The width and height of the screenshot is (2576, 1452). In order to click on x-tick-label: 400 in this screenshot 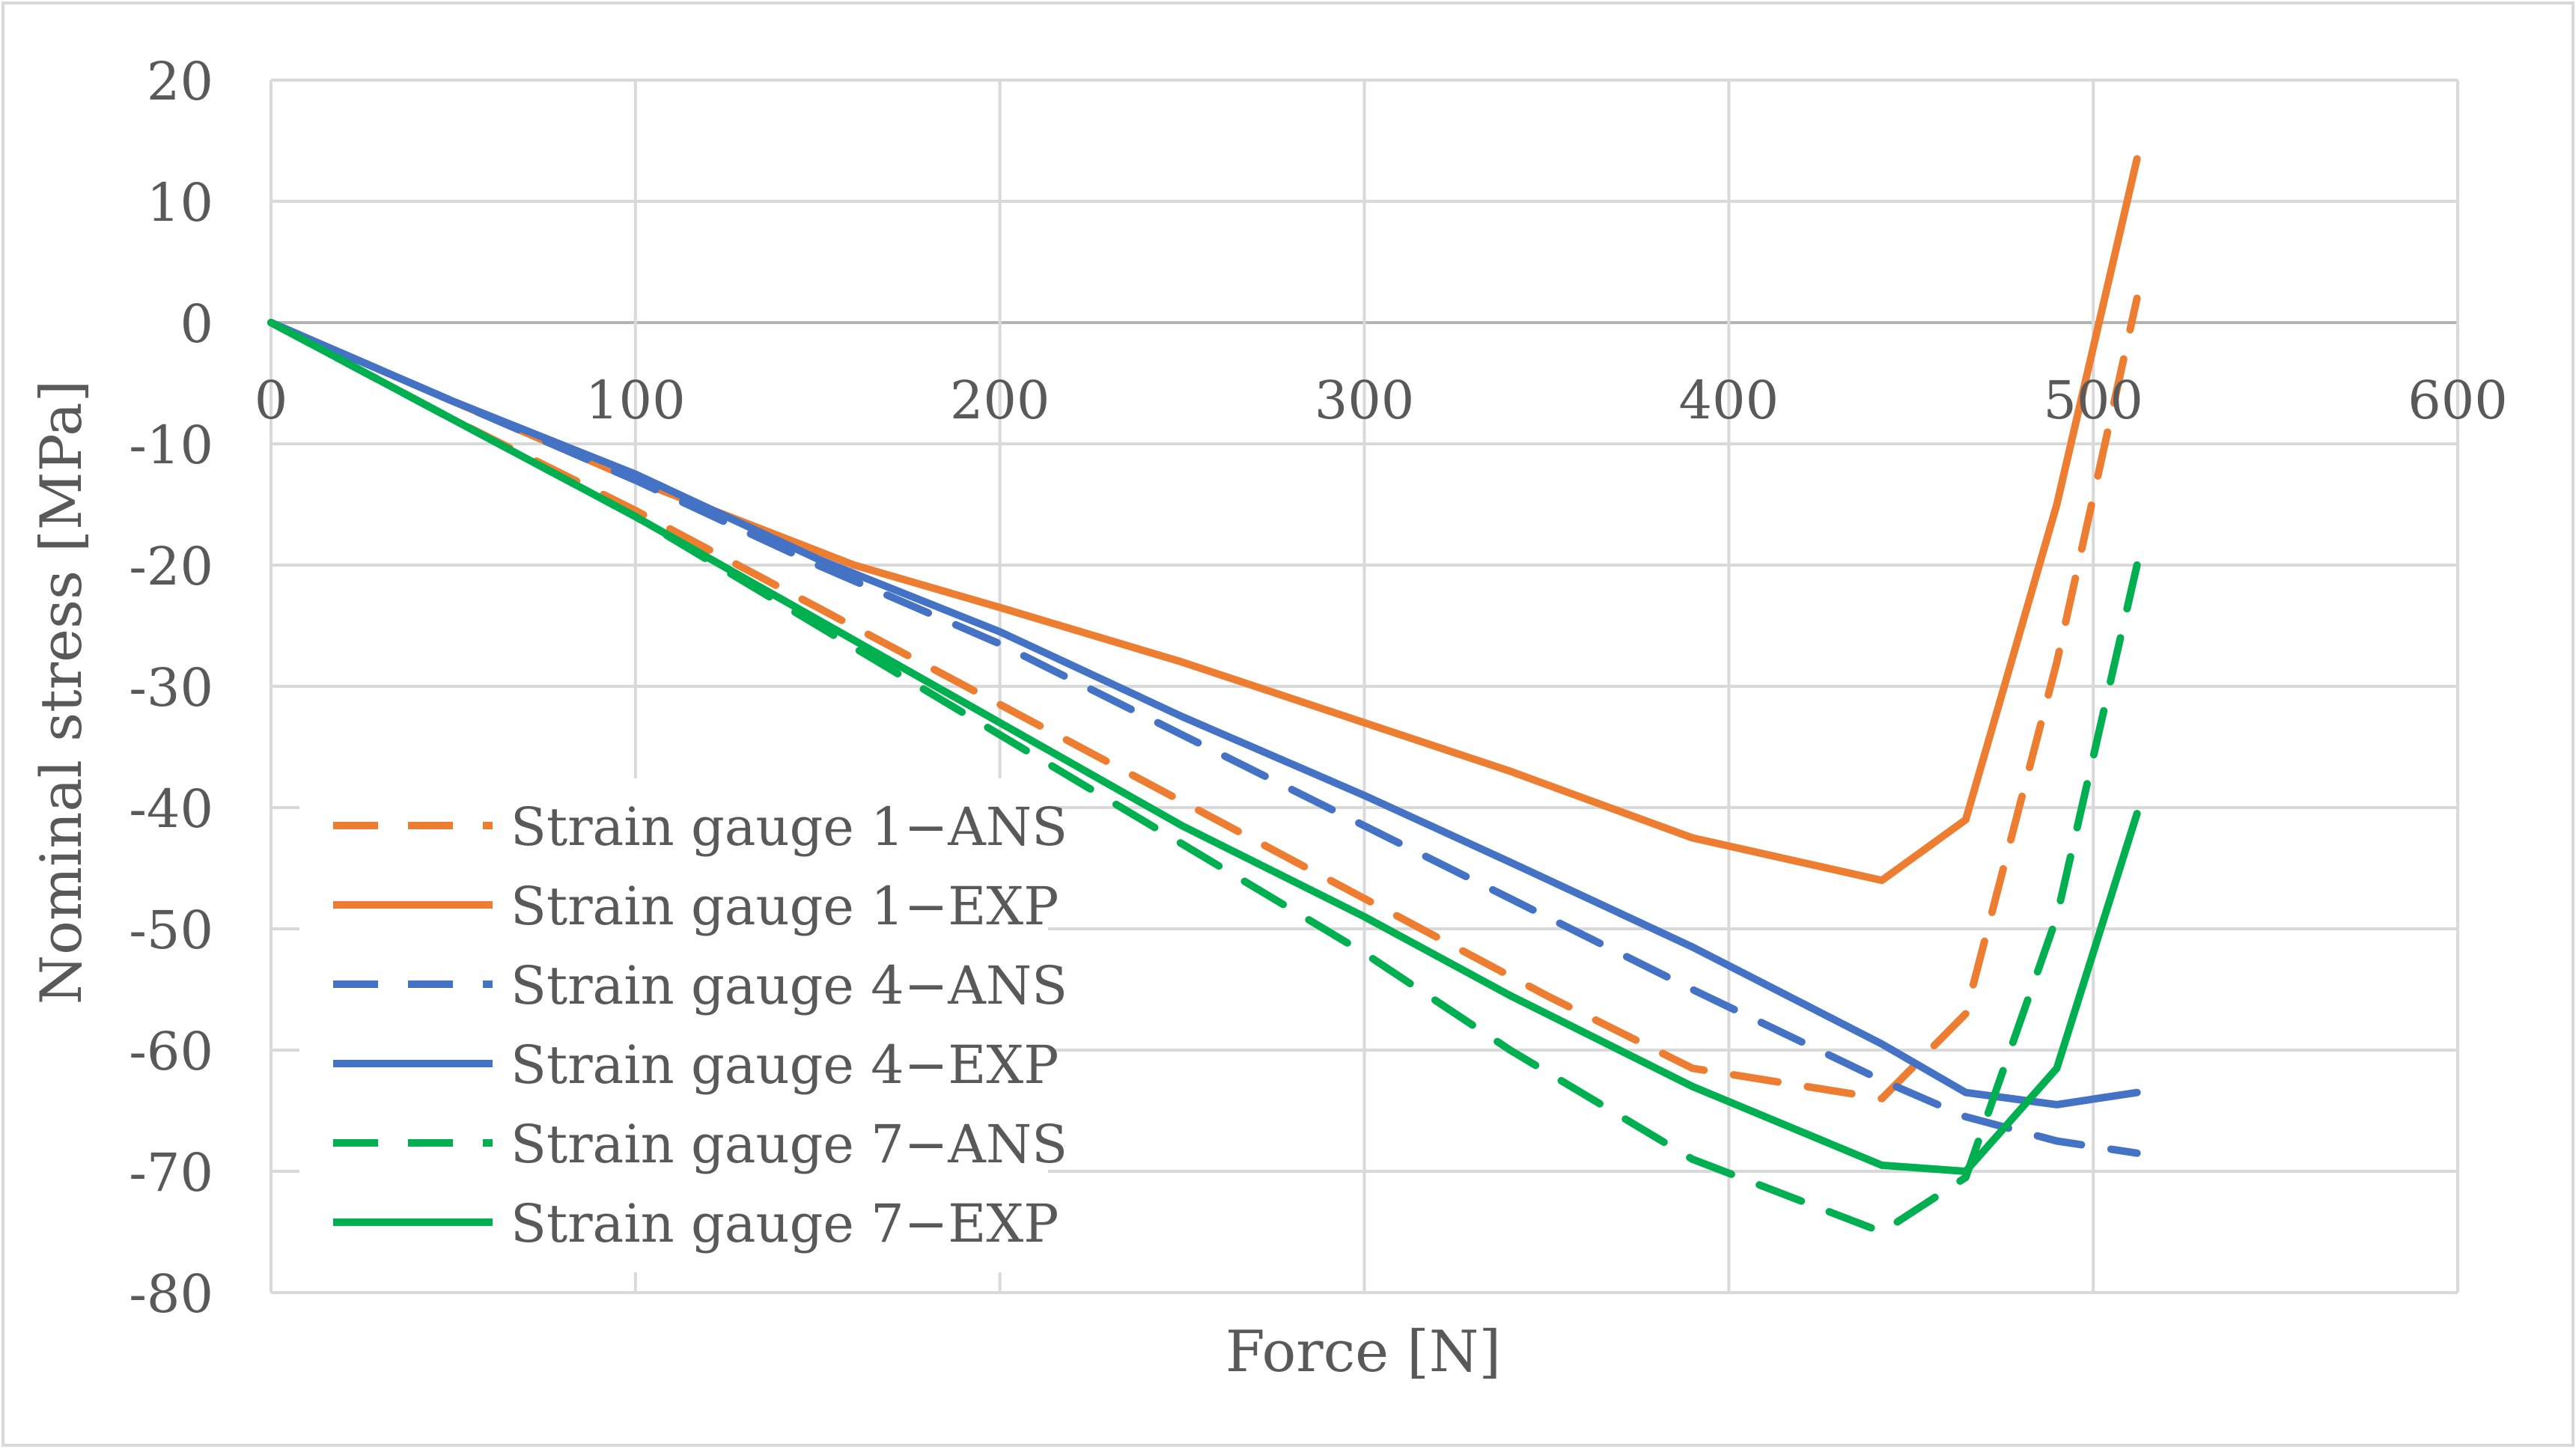, I will do `click(1729, 401)`.